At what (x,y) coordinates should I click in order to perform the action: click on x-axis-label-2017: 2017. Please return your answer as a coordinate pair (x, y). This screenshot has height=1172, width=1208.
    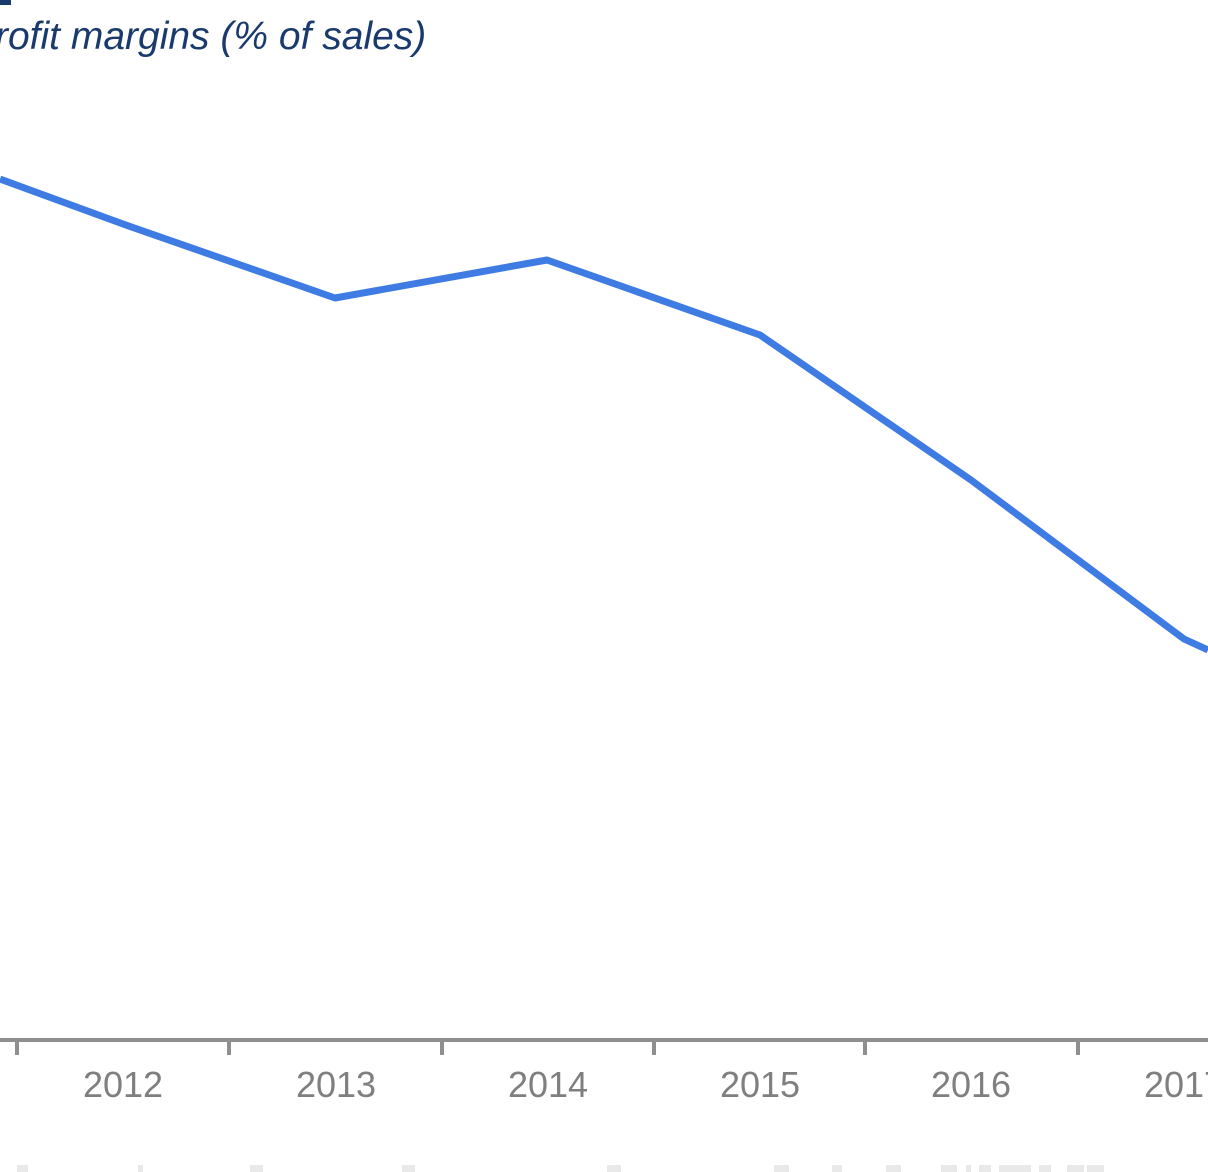
    Looking at the image, I should click on (1175, 1084).